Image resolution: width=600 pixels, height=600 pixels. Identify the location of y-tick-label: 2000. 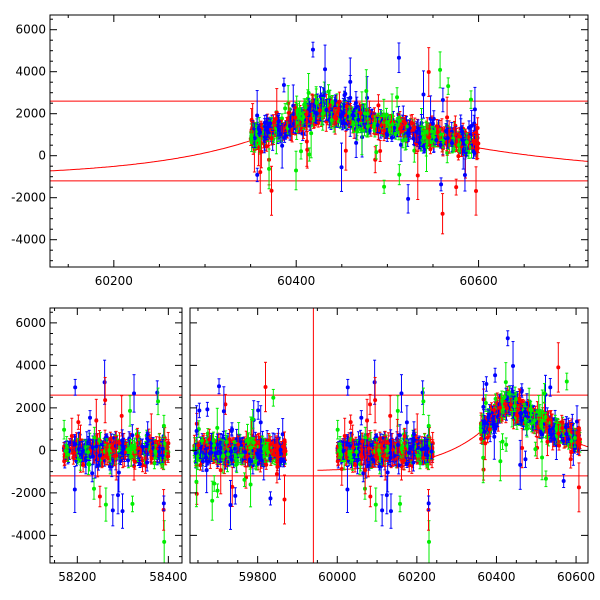
(30, 114).